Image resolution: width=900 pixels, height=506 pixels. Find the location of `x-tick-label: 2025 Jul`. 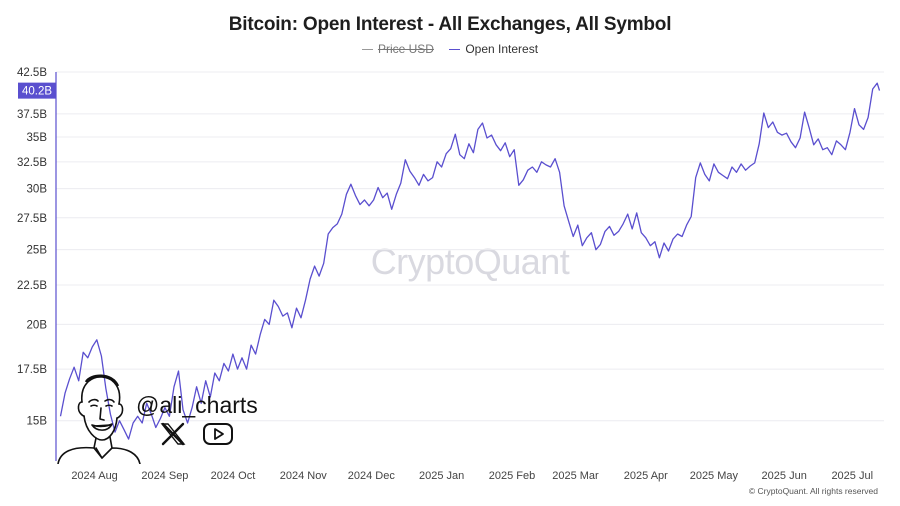

x-tick-label: 2025 Jul is located at coordinates (852, 476).